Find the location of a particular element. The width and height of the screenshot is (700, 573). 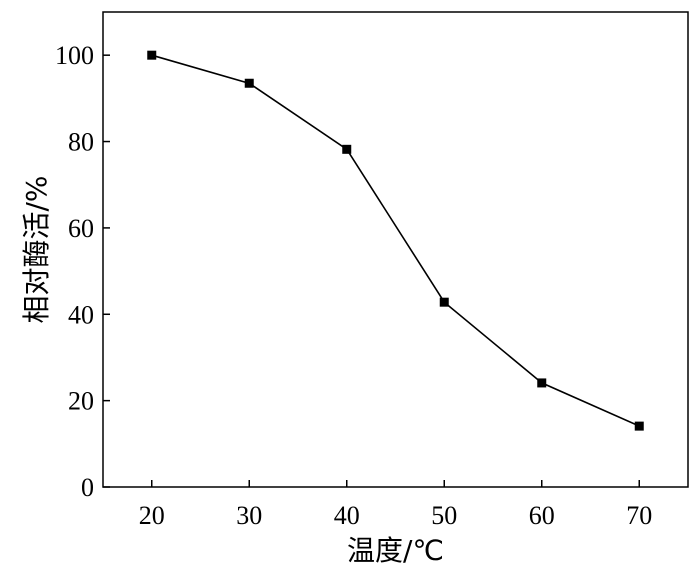

x-tick-label: 50 is located at coordinates (444, 515).